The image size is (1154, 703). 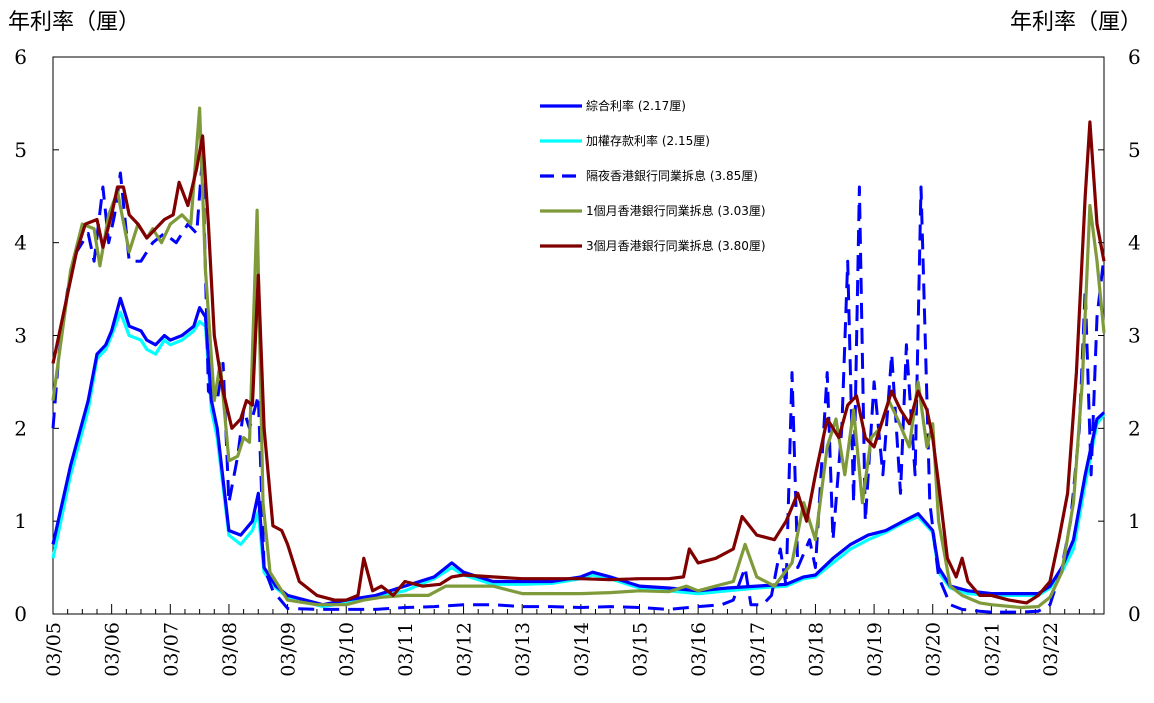 What do you see at coordinates (640, 649) in the screenshot?
I see `x-tick-label: 03/15` at bounding box center [640, 649].